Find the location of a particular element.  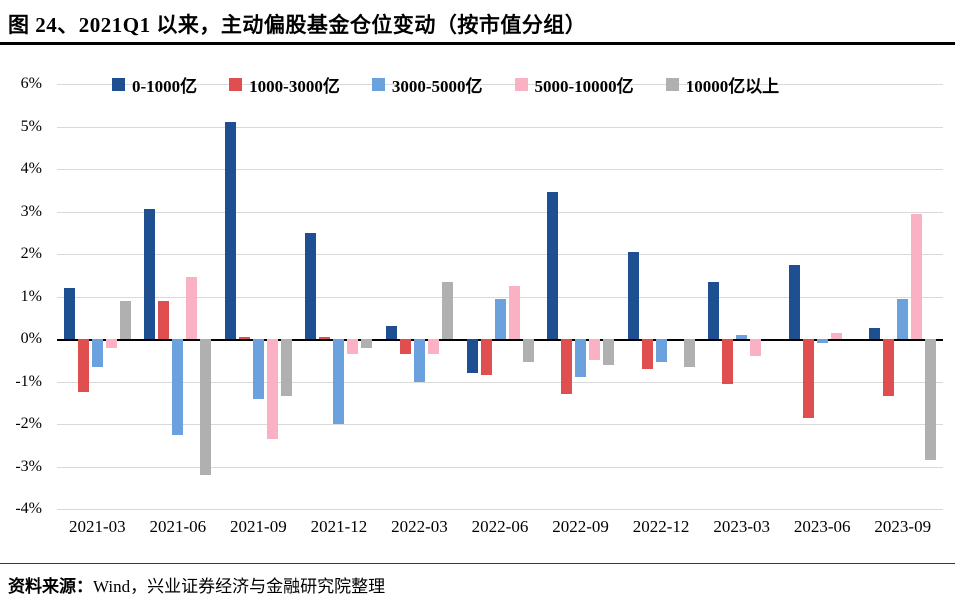

y-tick-label: 1% is located at coordinates (31, 296).